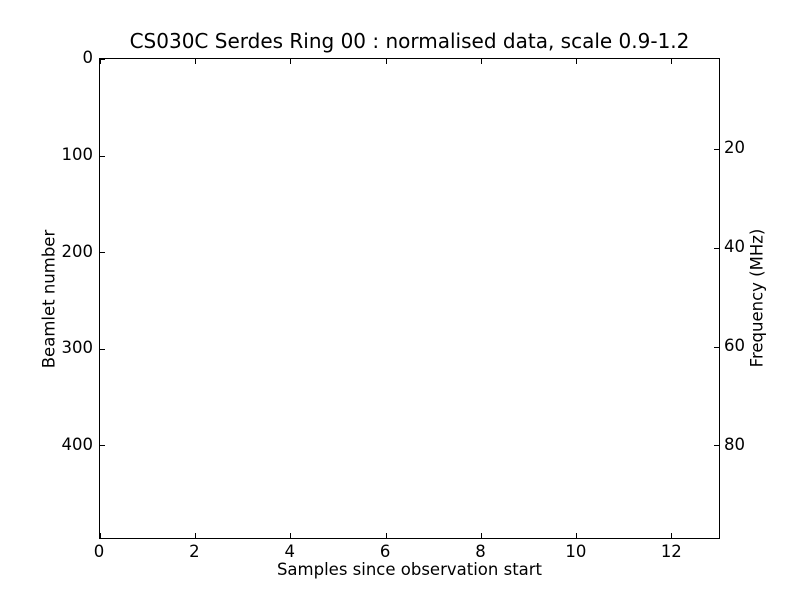 The image size is (800, 600). What do you see at coordinates (290, 551) in the screenshot?
I see `x-tick-label: 4` at bounding box center [290, 551].